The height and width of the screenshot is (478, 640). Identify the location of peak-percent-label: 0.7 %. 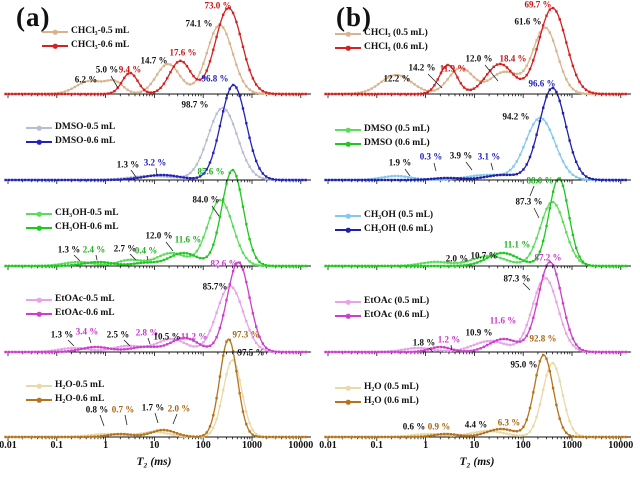
(123, 409).